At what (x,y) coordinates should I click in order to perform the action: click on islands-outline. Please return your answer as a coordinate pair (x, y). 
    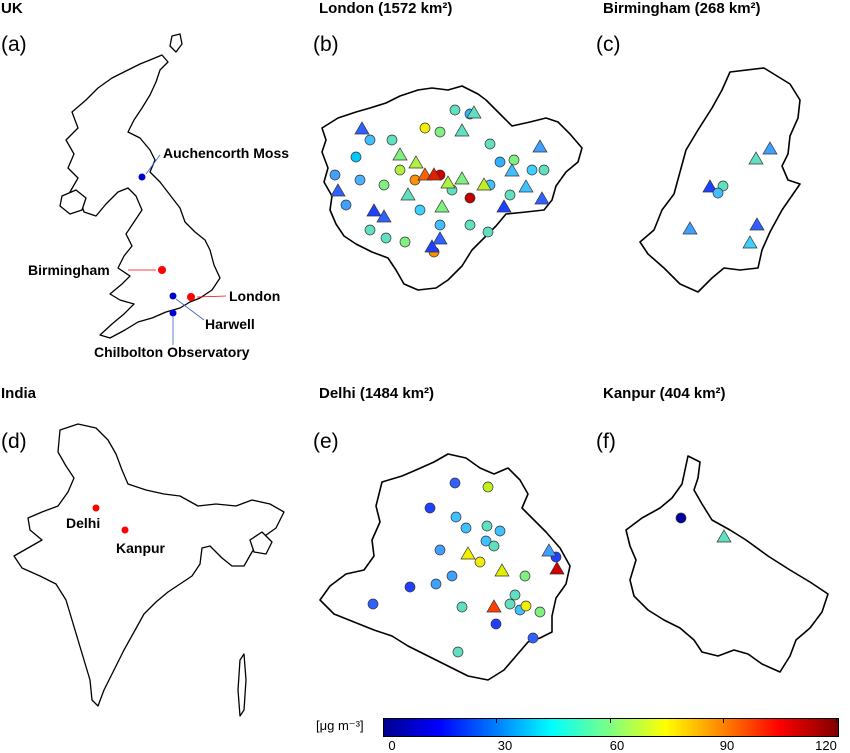
    Looking at the image, I should click on (242, 685).